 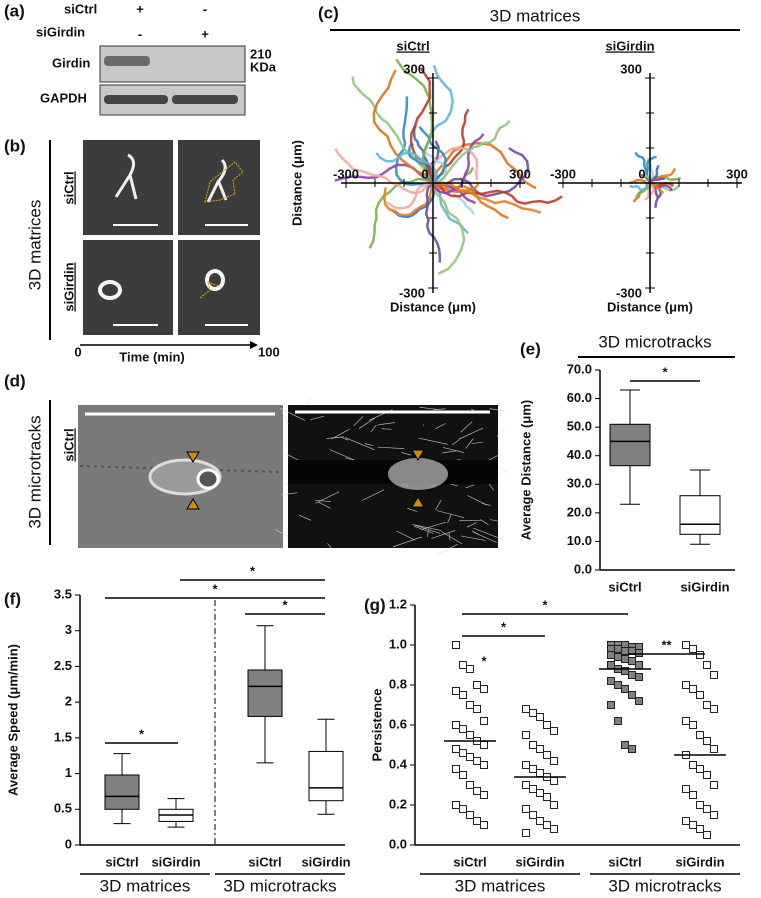 What do you see at coordinates (15, 380) in the screenshot?
I see `panel-label: (d)` at bounding box center [15, 380].